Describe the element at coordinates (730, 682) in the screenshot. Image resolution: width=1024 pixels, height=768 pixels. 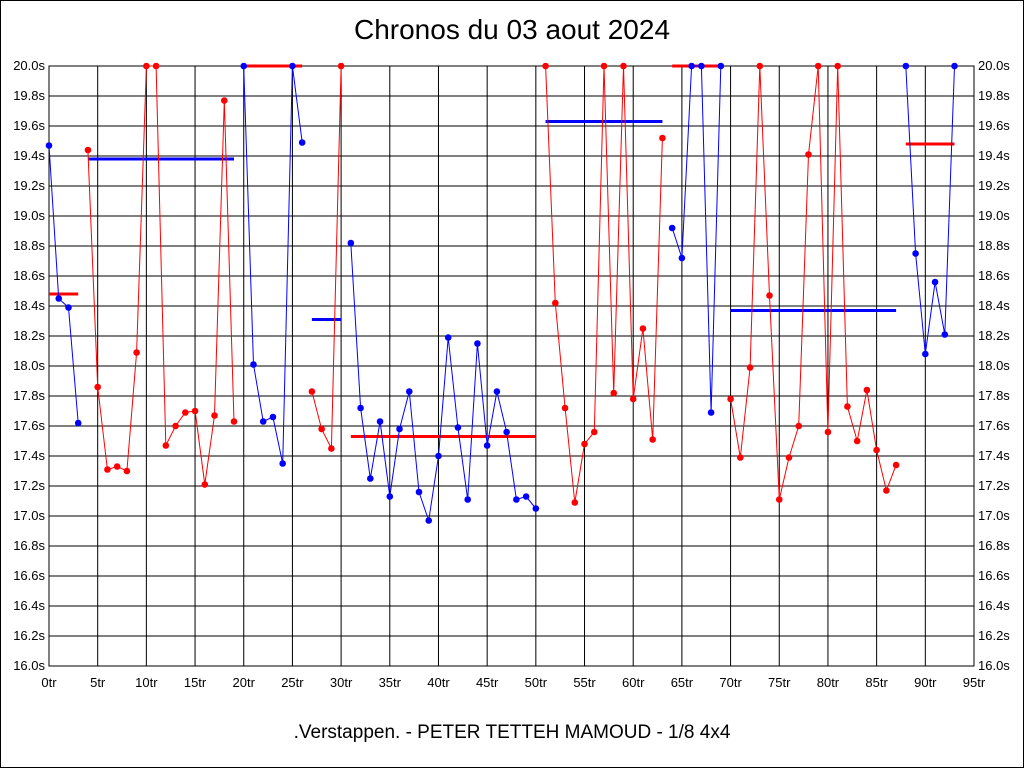
I see `x-tick-label: 70tr` at that location.